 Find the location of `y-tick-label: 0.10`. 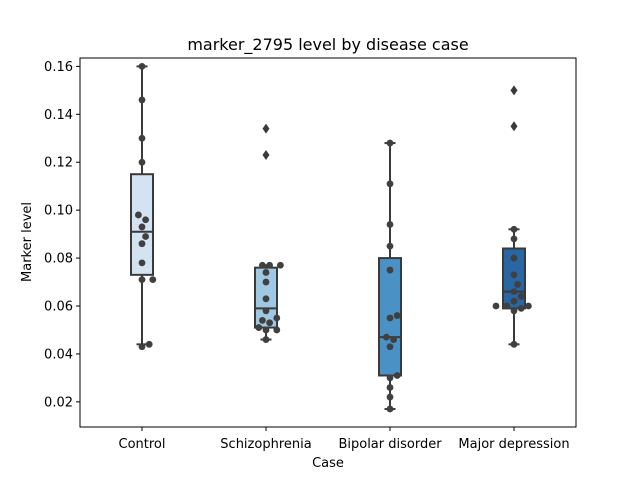

y-tick-label: 0.10 is located at coordinates (58, 211).